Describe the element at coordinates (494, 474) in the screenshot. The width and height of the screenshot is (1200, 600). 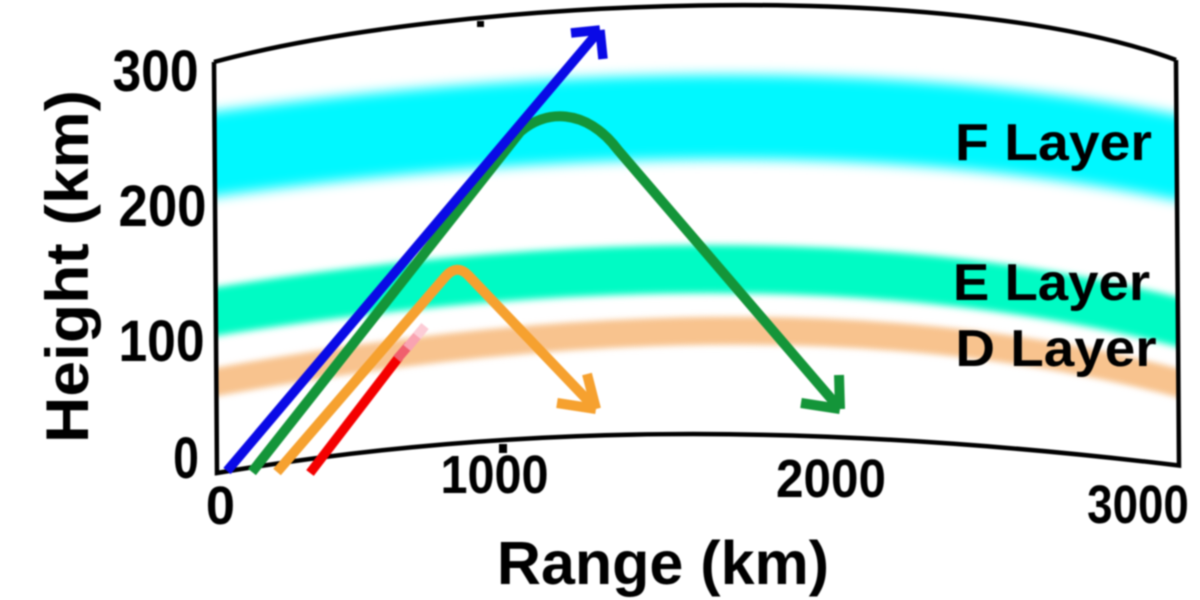
I see `svg-text: 1000` at that location.